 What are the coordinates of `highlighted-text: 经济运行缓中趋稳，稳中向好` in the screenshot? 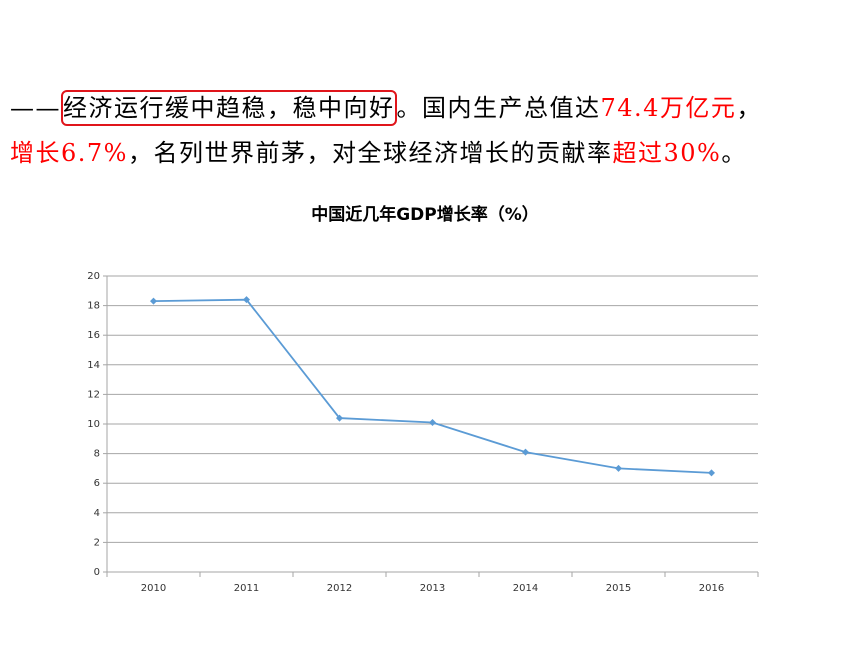 It's located at (229, 108).